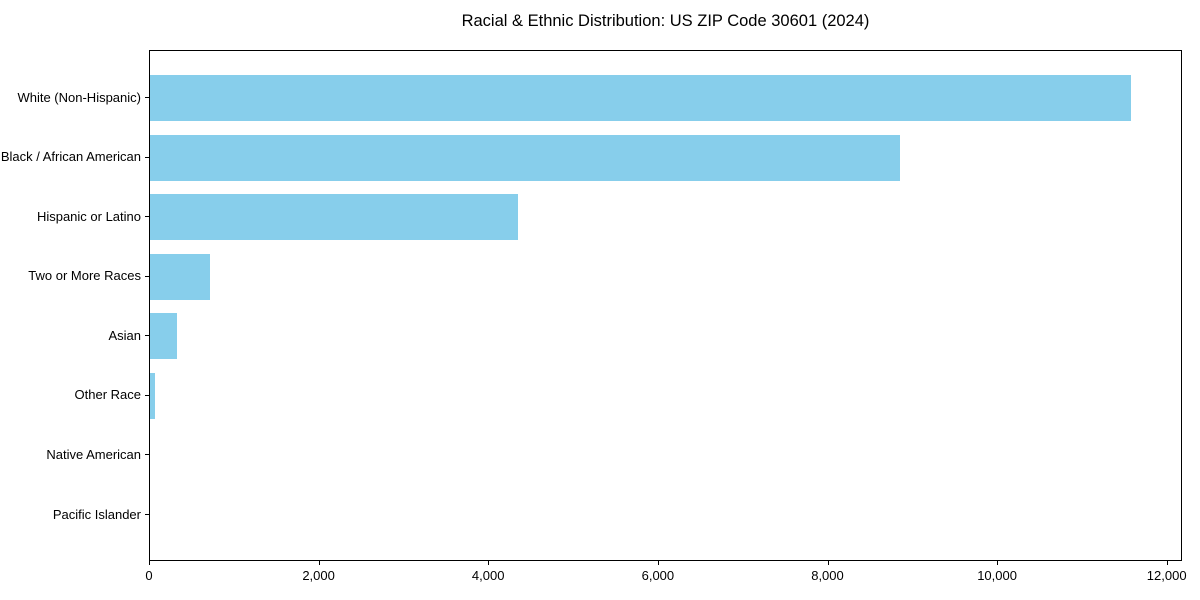  What do you see at coordinates (147, 276) in the screenshot?
I see `y-tick-mark-two-or-more-races` at bounding box center [147, 276].